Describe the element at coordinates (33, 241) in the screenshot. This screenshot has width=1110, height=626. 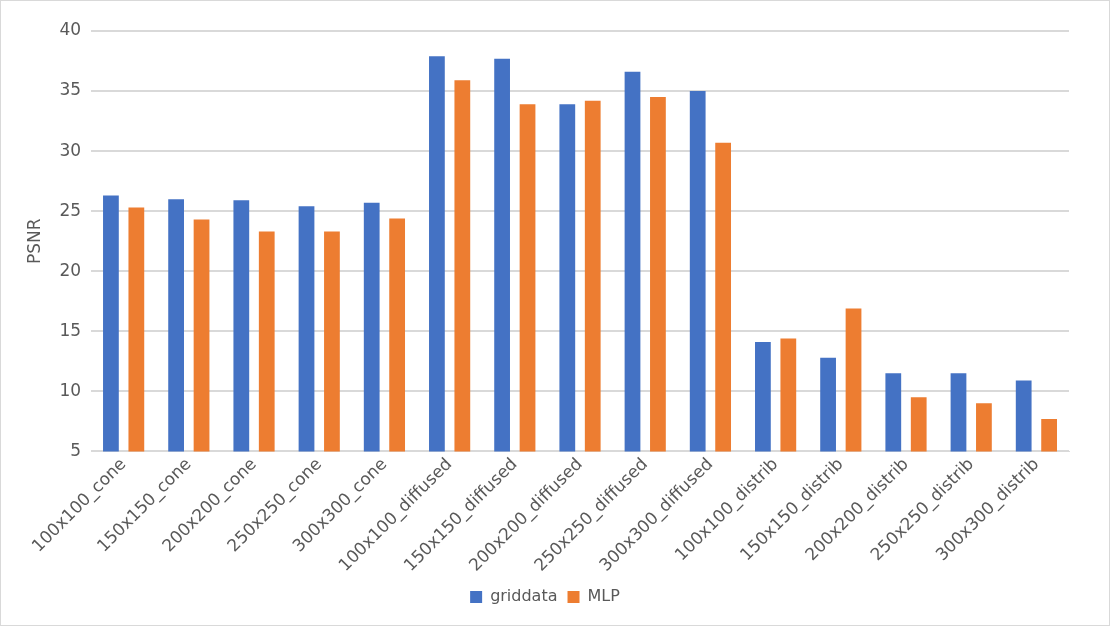
I see `y-axis-title: PSNR` at that location.